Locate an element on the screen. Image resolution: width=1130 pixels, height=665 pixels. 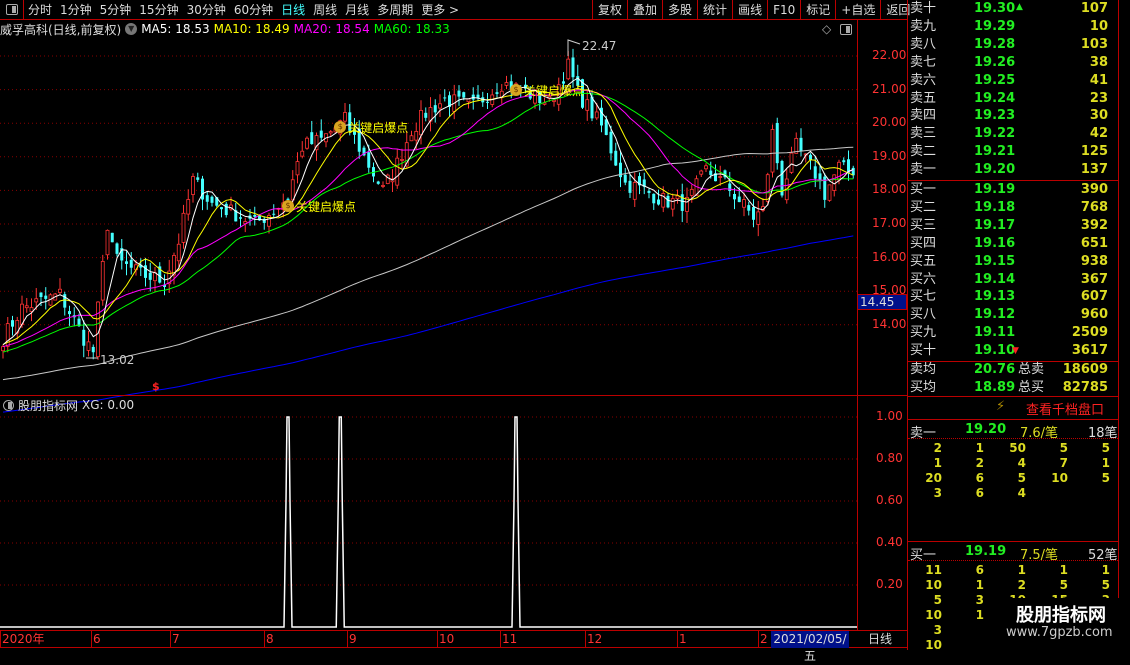
period-tab: 月线 is located at coordinates (357, 10).